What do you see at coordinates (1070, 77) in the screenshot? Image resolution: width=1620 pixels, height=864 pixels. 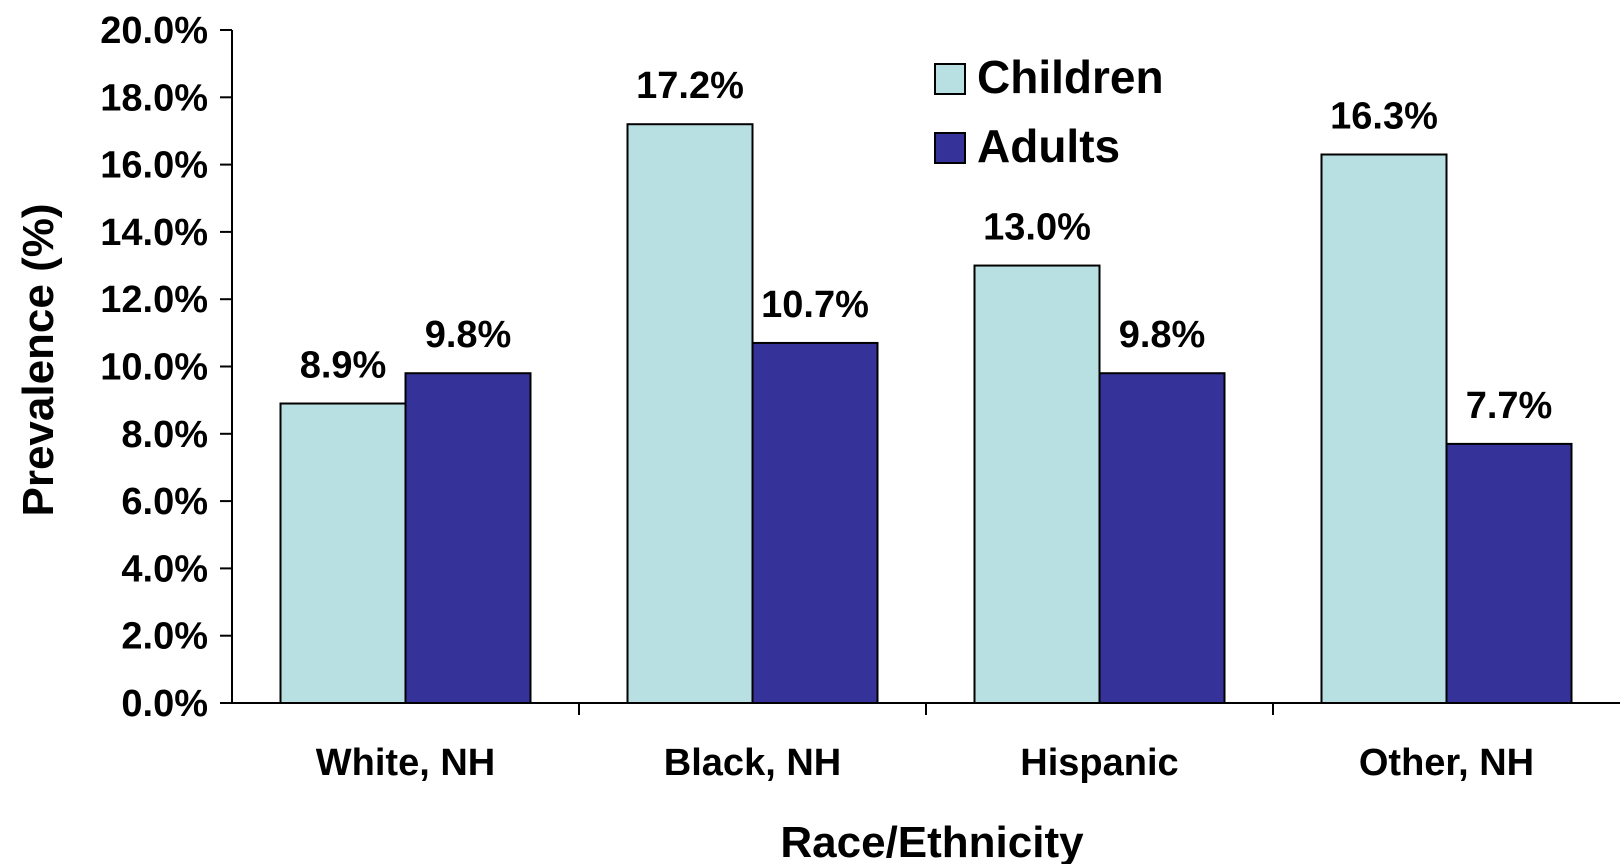 I see `legend-label: Children` at bounding box center [1070, 77].